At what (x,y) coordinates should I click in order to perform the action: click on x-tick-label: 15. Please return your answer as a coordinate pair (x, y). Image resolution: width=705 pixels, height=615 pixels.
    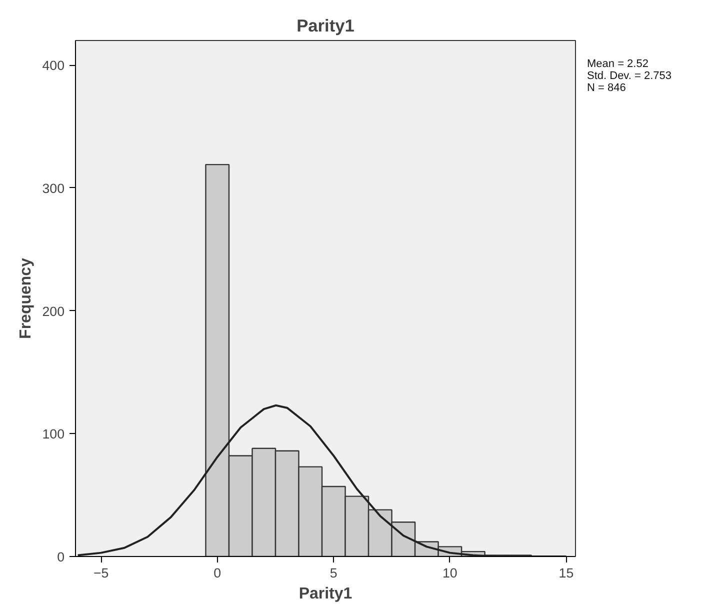
    Looking at the image, I should click on (566, 573).